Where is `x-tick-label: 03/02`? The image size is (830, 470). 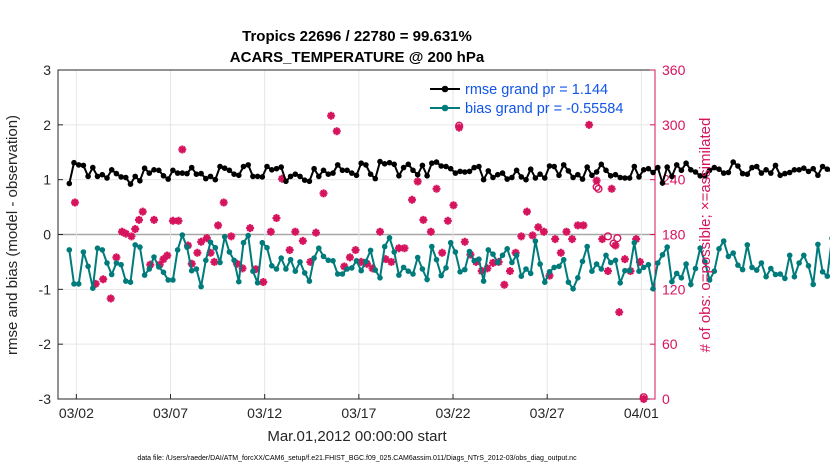
x-tick-label: 03/02 is located at coordinates (76, 413).